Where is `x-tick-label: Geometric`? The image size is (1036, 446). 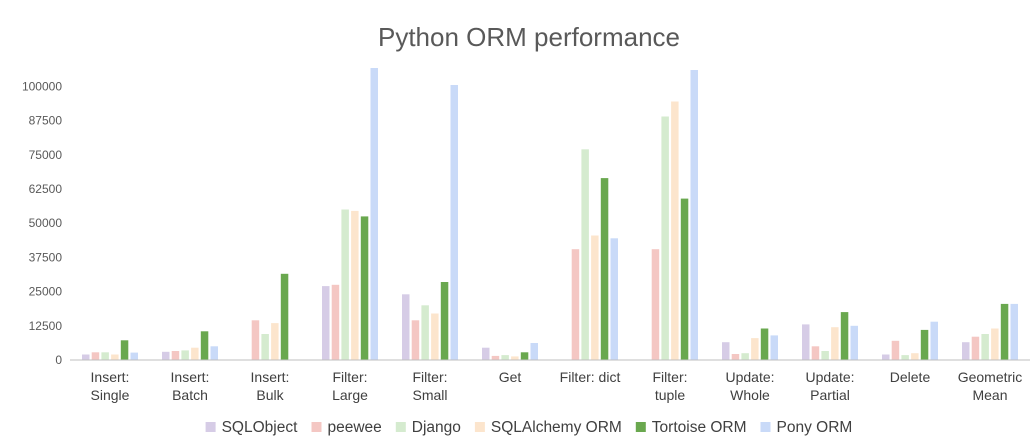 x-tick-label: Geometric is located at coordinates (990, 377).